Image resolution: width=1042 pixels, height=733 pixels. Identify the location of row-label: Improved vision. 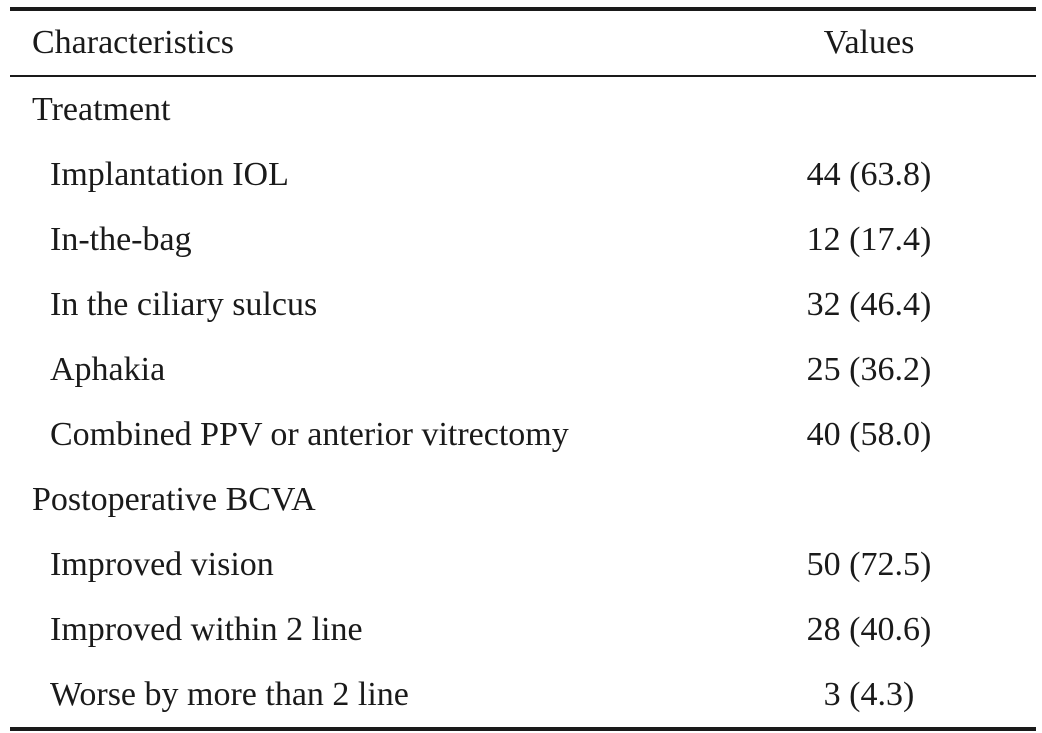
(162, 564).